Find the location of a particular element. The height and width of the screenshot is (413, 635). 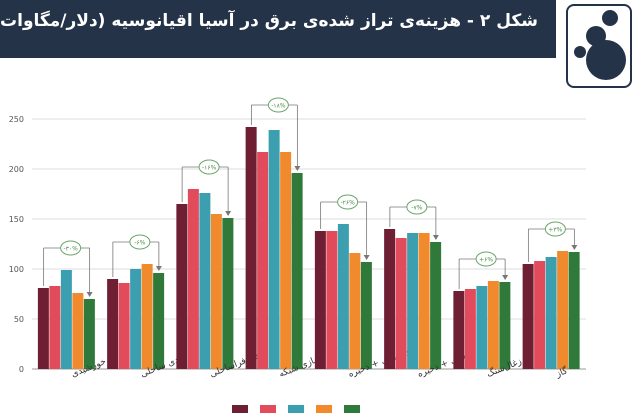

annotation-label: +۶% is located at coordinates (486, 260).